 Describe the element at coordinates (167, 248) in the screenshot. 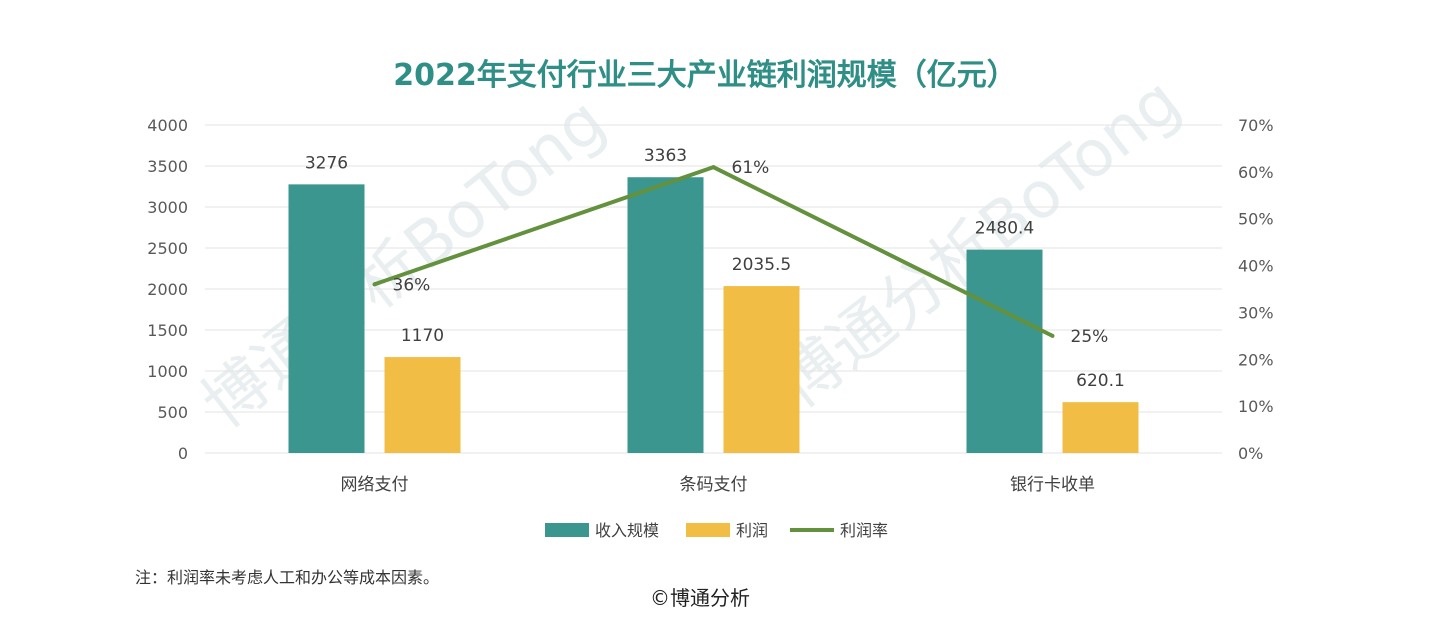

I see `left-tick-label: 2500` at that location.